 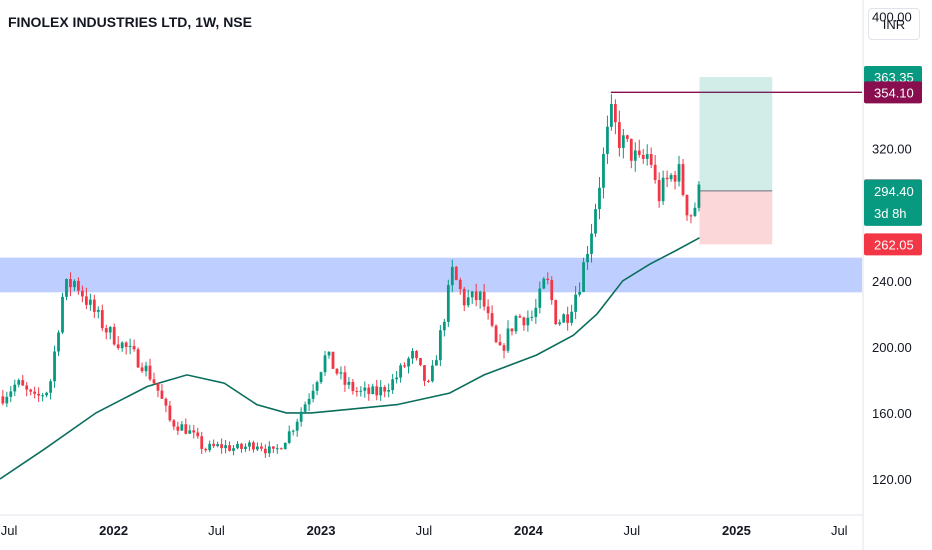 What do you see at coordinates (892, 479) in the screenshot?
I see `y-tick-label: 120.00` at bounding box center [892, 479].